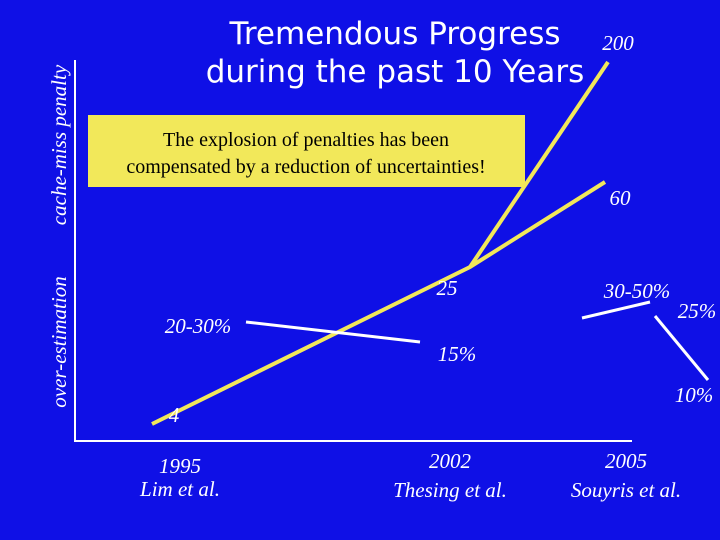  I want to click on title-line: Tremendous Progress, so click(394, 34).